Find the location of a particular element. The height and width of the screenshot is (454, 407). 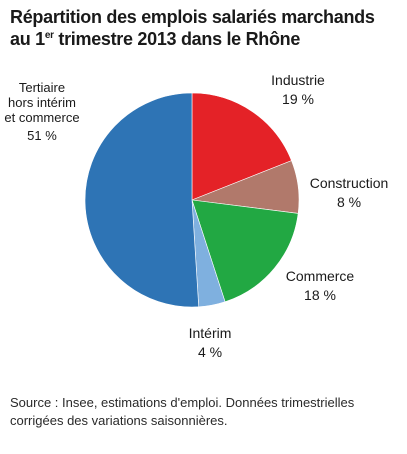

slice-label-interim: Intérim 4 % is located at coordinates (210, 342).